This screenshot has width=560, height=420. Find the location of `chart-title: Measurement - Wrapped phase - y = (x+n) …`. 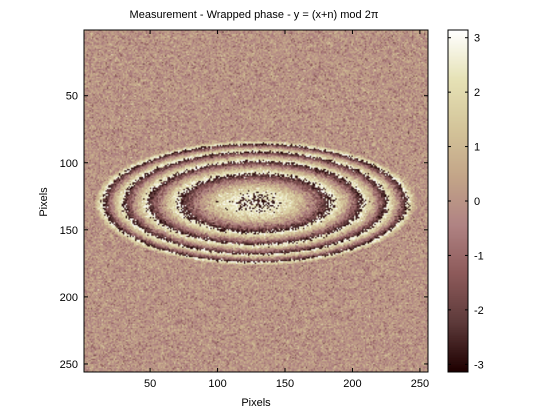

chart-title: Measurement - Wrapped phase - y = (x+n) … is located at coordinates (254, 15).